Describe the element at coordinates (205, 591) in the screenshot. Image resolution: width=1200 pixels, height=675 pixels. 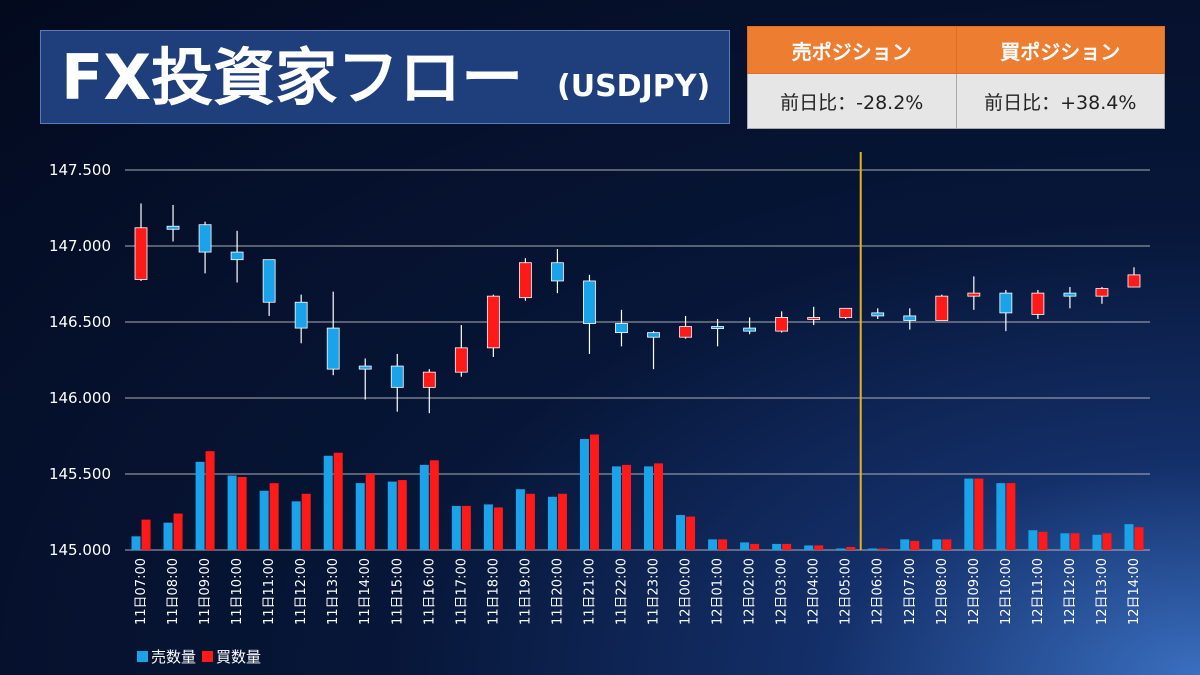
I see `x-tick-label: 11日09:00` at that location.